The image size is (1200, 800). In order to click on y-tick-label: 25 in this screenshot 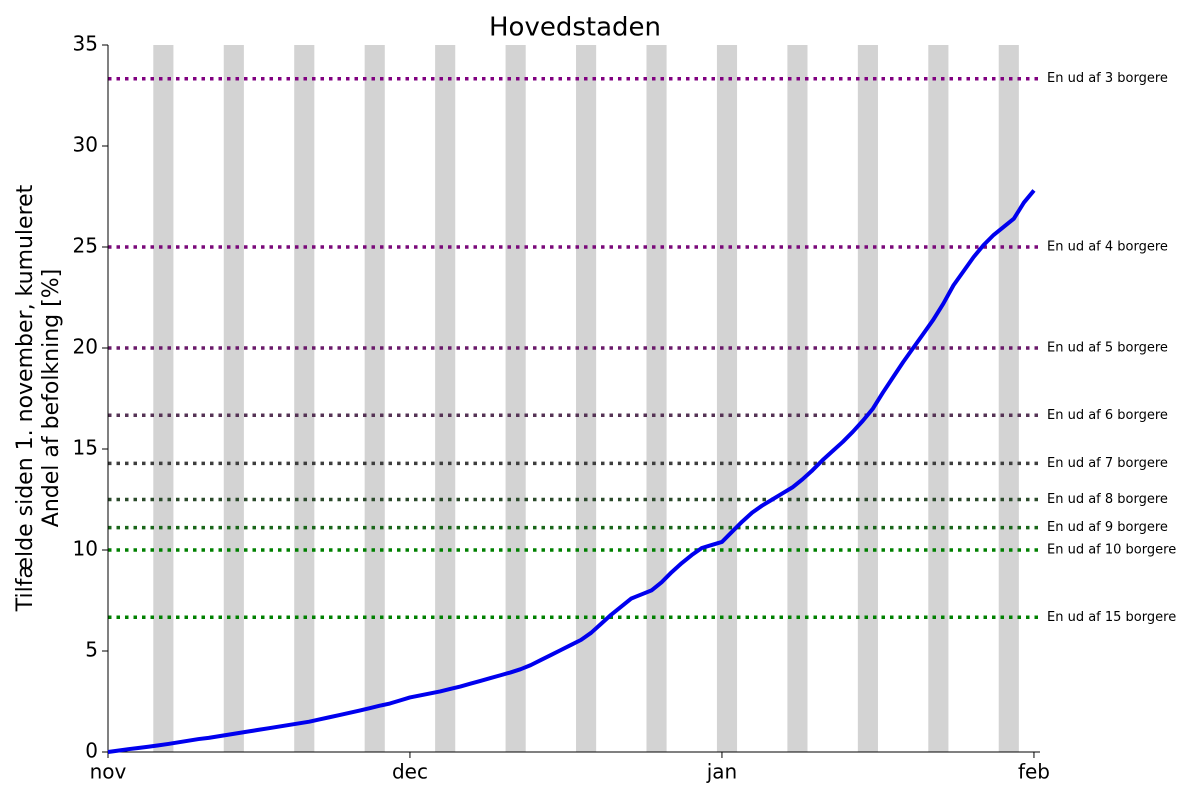, I will do `click(85, 246)`.